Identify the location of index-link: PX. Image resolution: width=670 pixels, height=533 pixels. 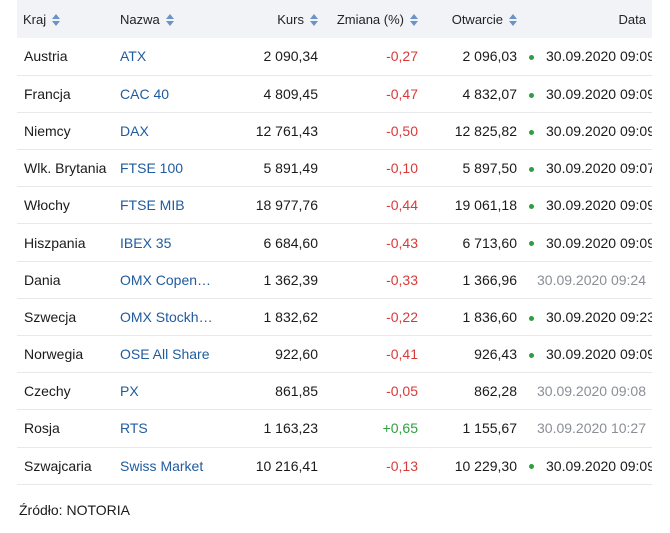
(129, 391).